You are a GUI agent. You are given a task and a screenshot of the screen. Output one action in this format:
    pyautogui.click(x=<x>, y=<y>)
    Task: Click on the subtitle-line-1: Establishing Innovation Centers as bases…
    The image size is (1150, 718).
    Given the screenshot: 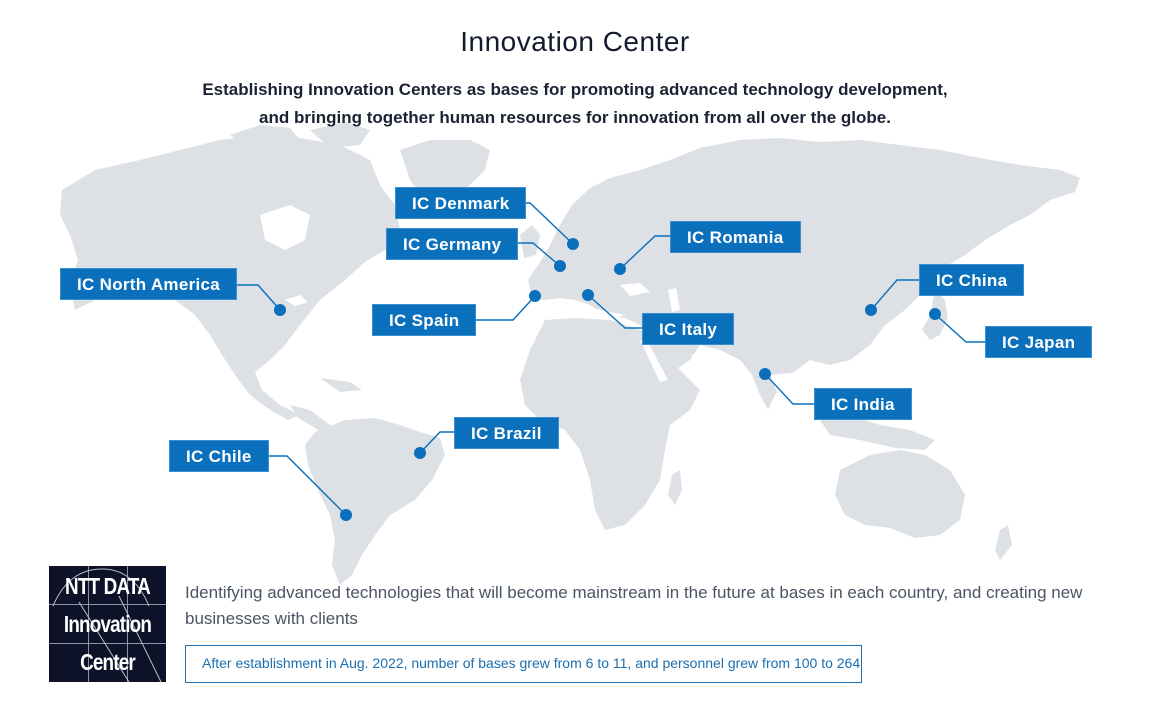 What is the action you would take?
    pyautogui.click(x=575, y=89)
    